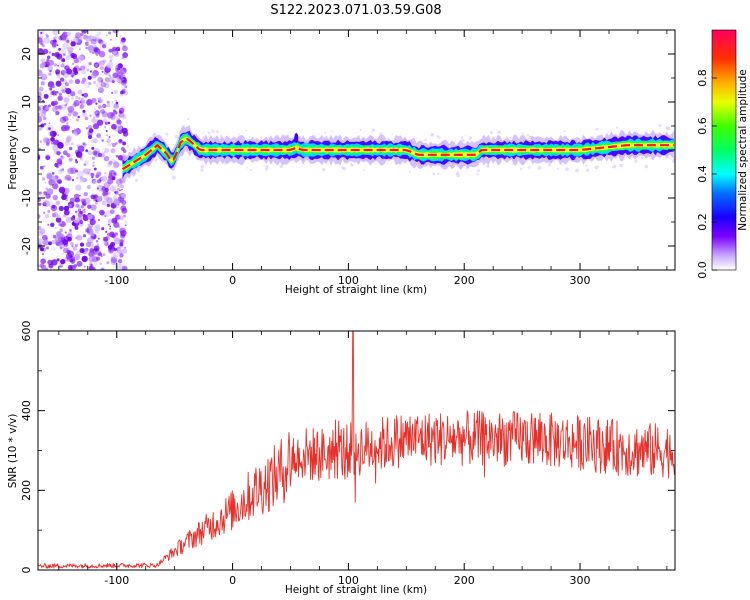 This screenshot has height=600, width=750. I want to click on spectrogram-y-tick-label: 0, so click(26, 150).